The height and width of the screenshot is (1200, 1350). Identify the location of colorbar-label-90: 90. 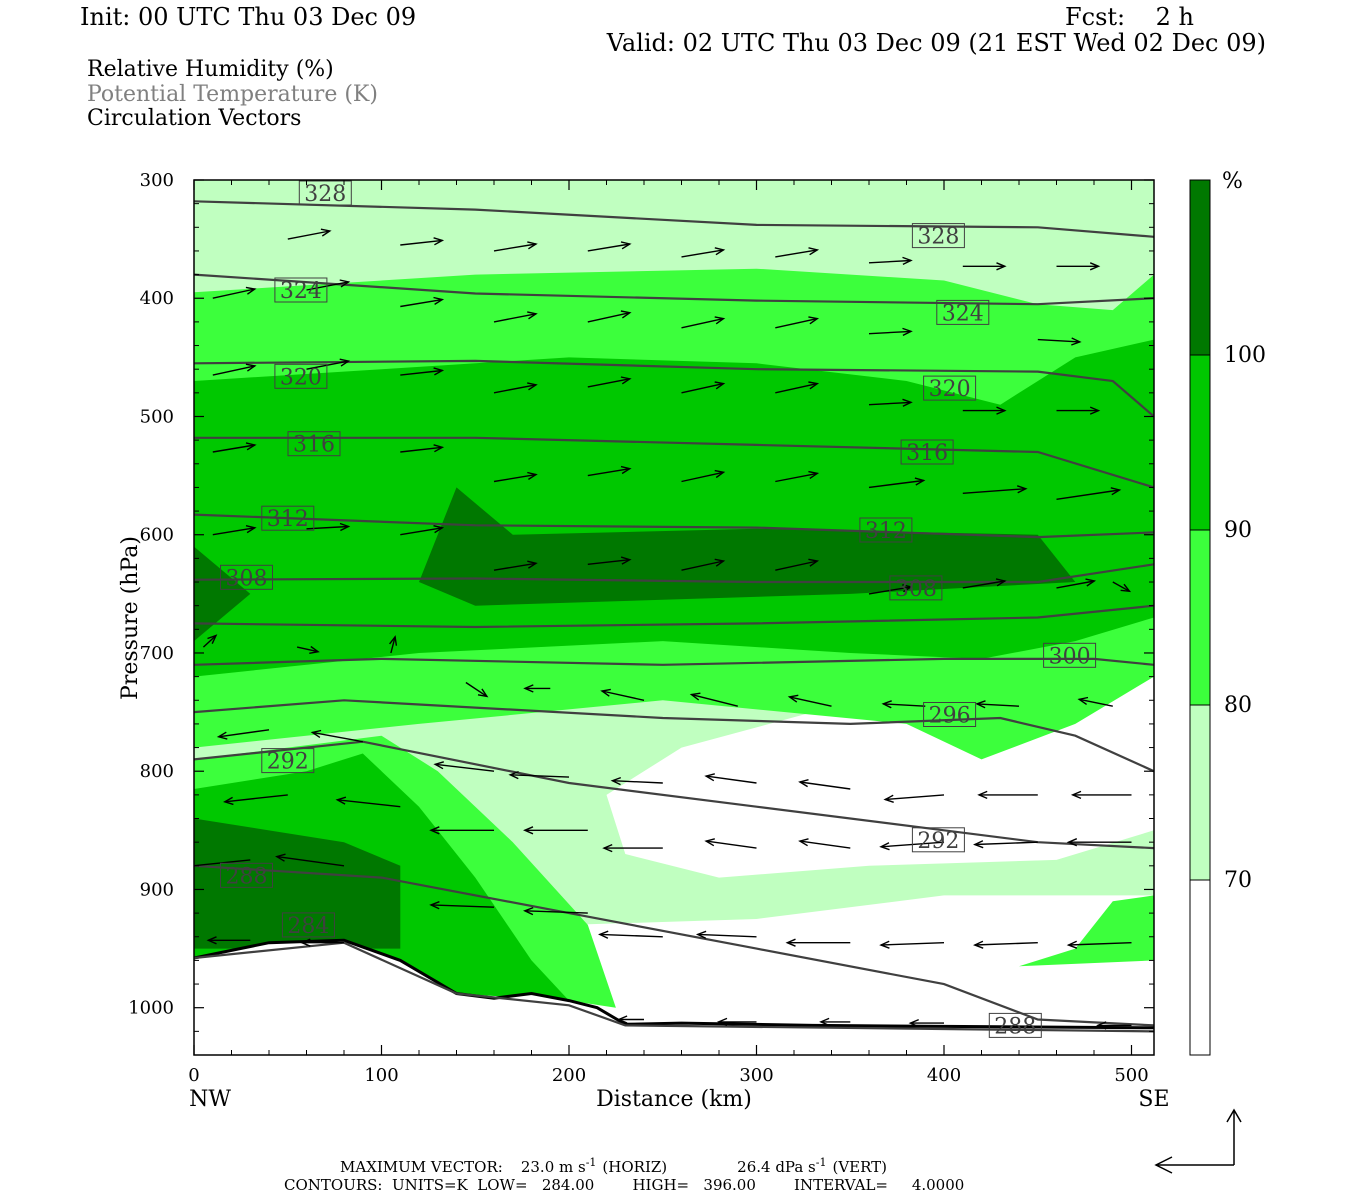
(1238, 530).